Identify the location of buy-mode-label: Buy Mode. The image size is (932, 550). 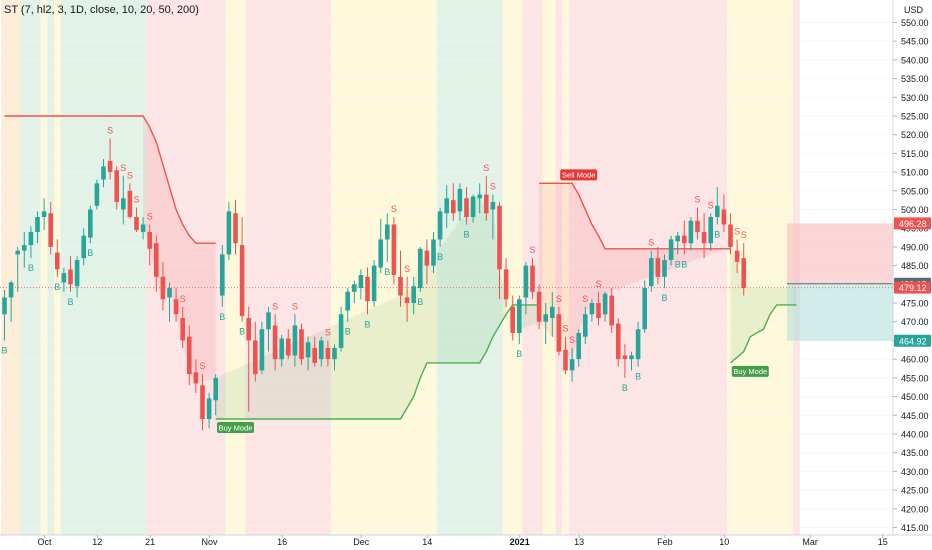
(235, 428).